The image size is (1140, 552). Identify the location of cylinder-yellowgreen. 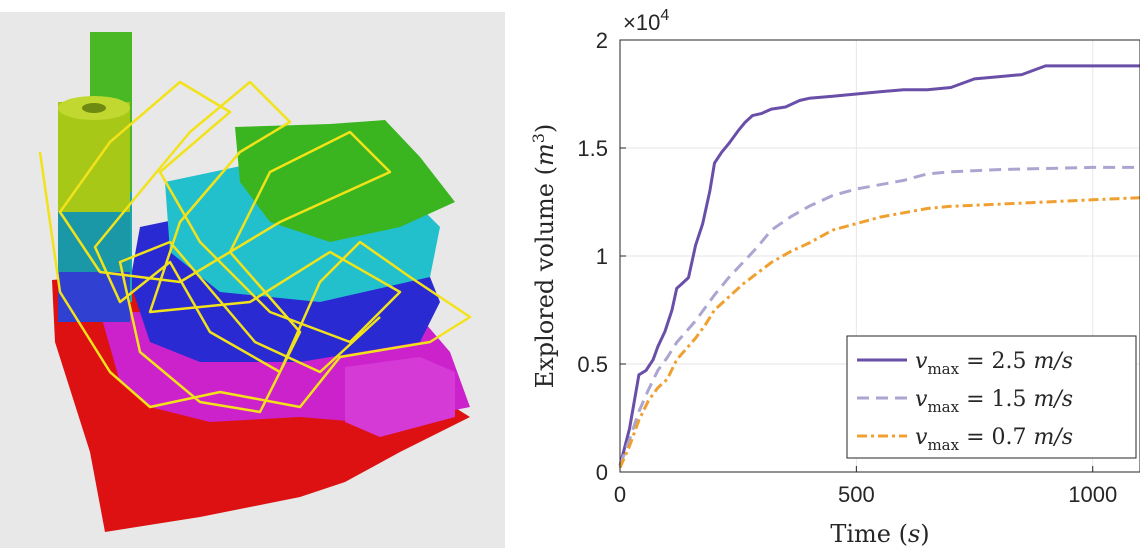
(94, 162).